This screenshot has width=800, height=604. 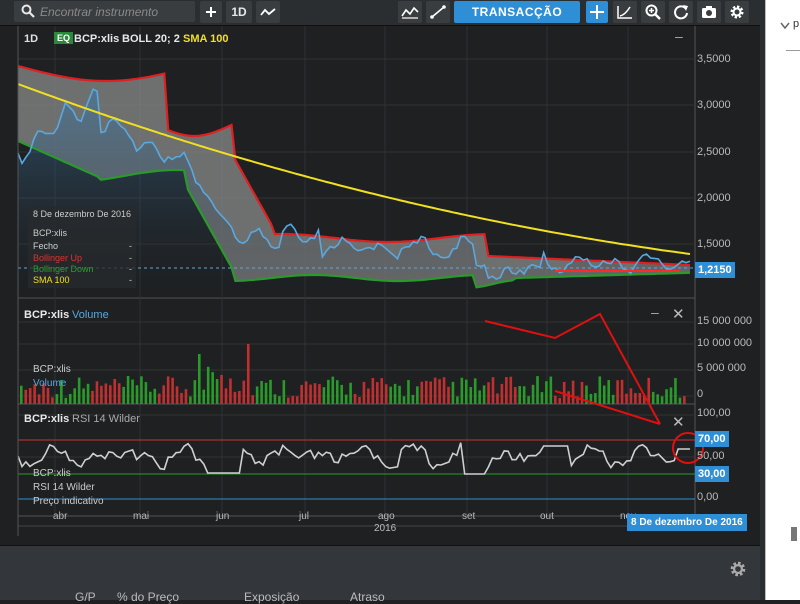 I want to click on refresh-button, so click(x=681, y=12).